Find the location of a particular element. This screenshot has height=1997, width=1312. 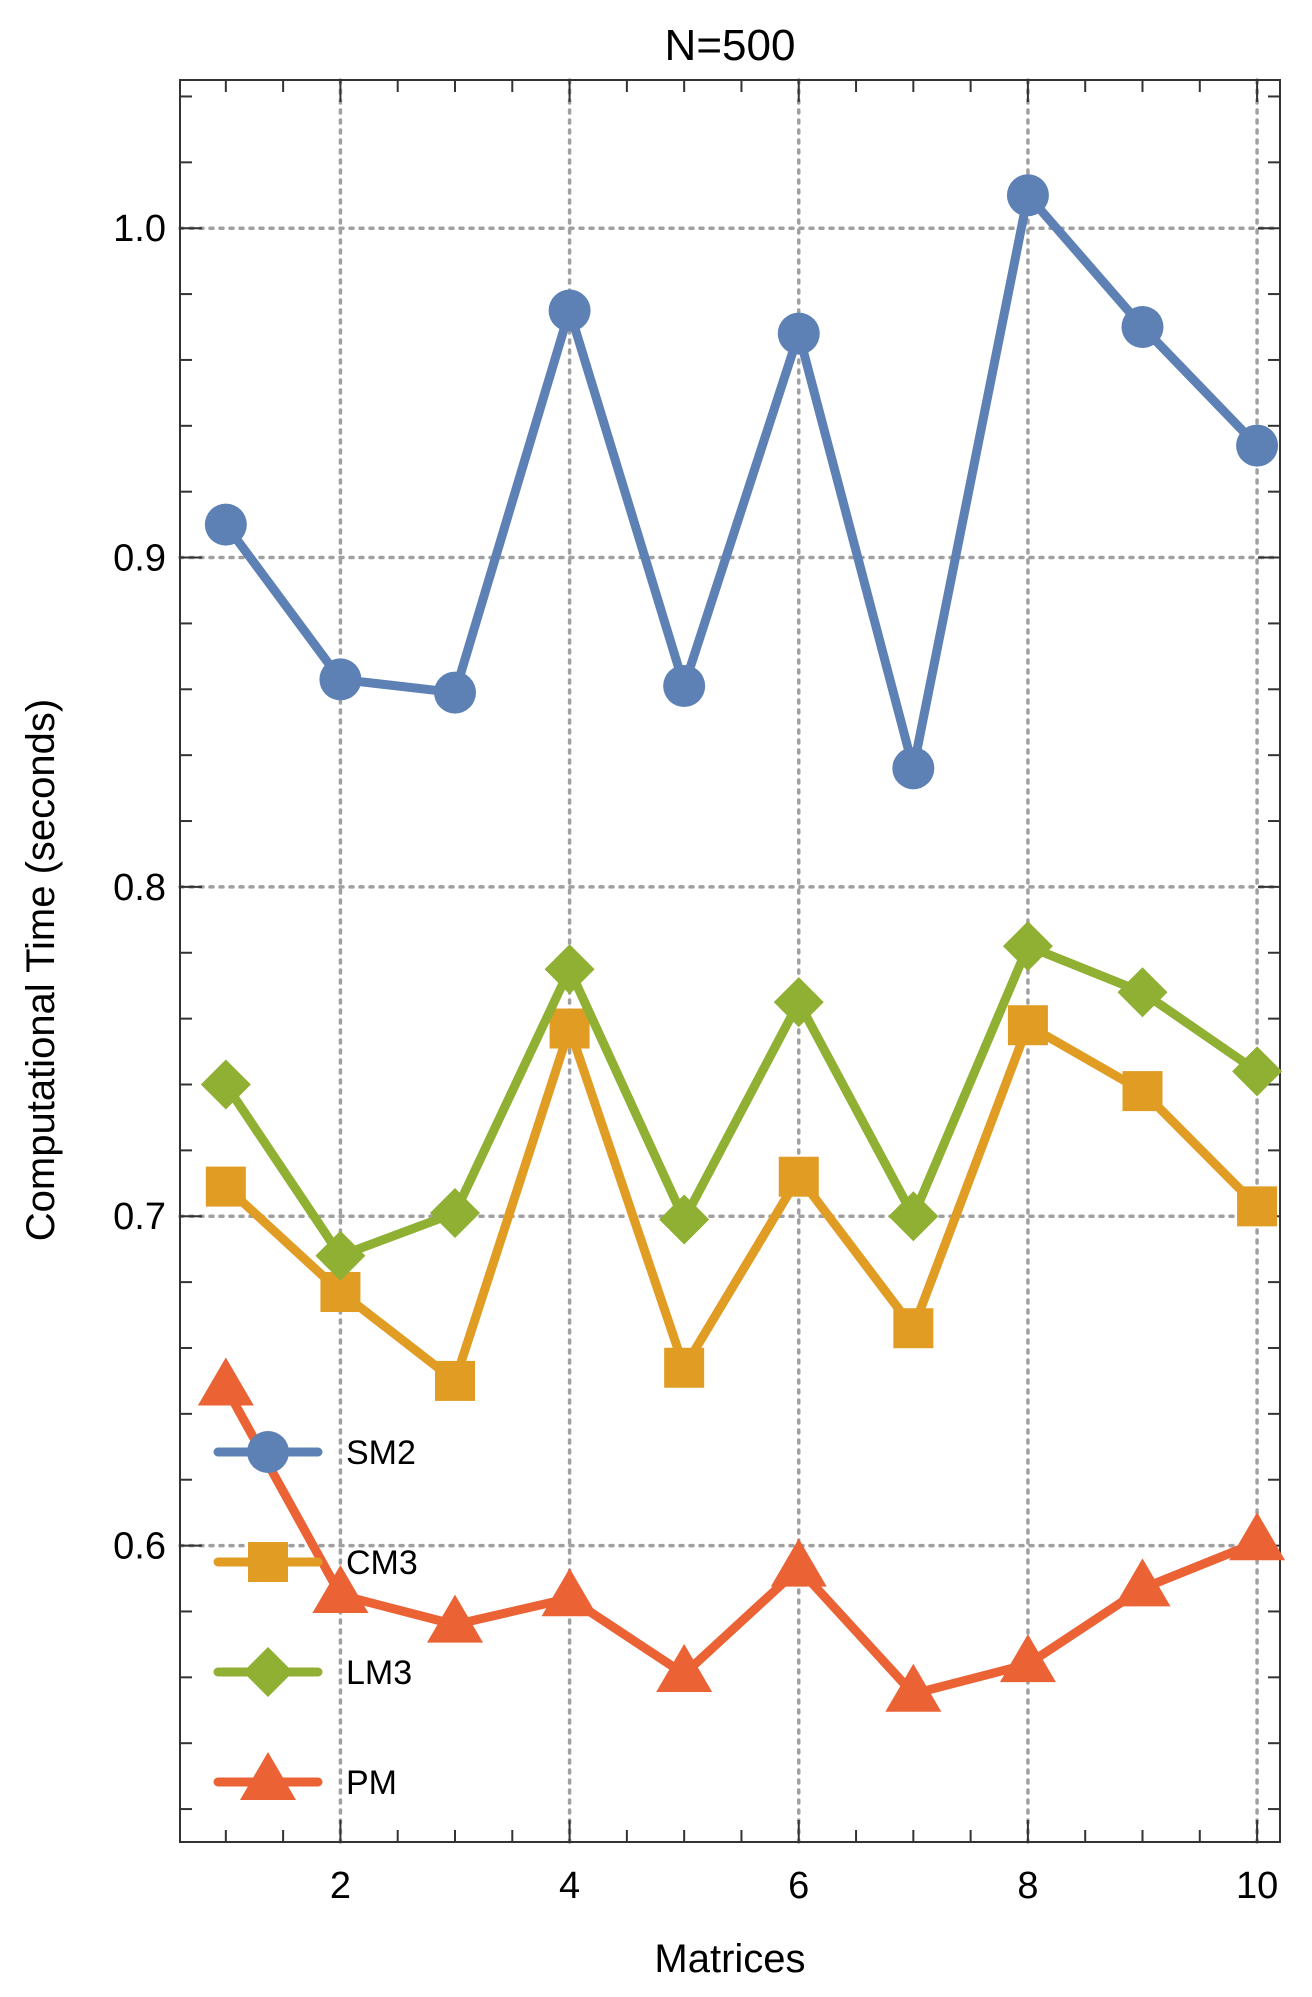

series-line-lm3 is located at coordinates (741, 1101).